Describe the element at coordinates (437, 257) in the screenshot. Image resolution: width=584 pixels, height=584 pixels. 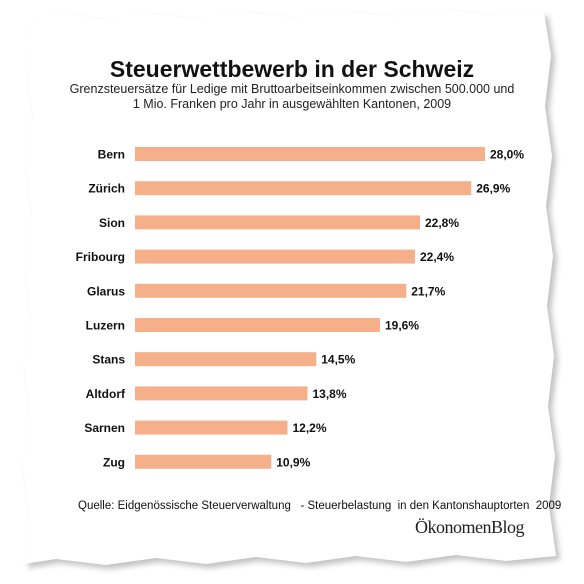
I see `value-label: 22,4%` at that location.